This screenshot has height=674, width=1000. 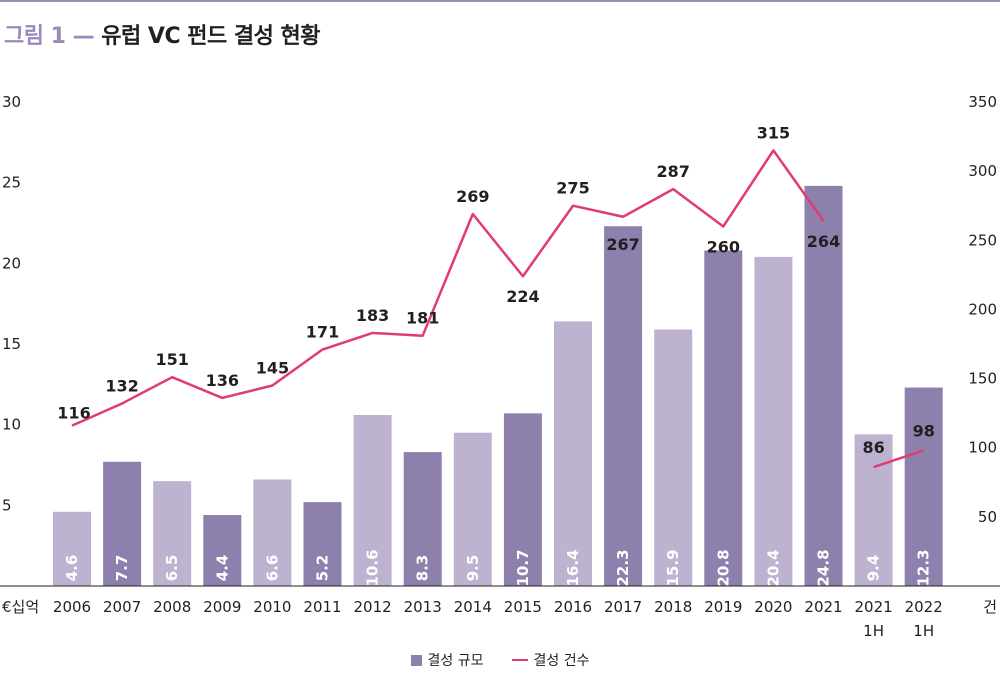 I want to click on bar-value-label: 9.5, so click(x=473, y=568).